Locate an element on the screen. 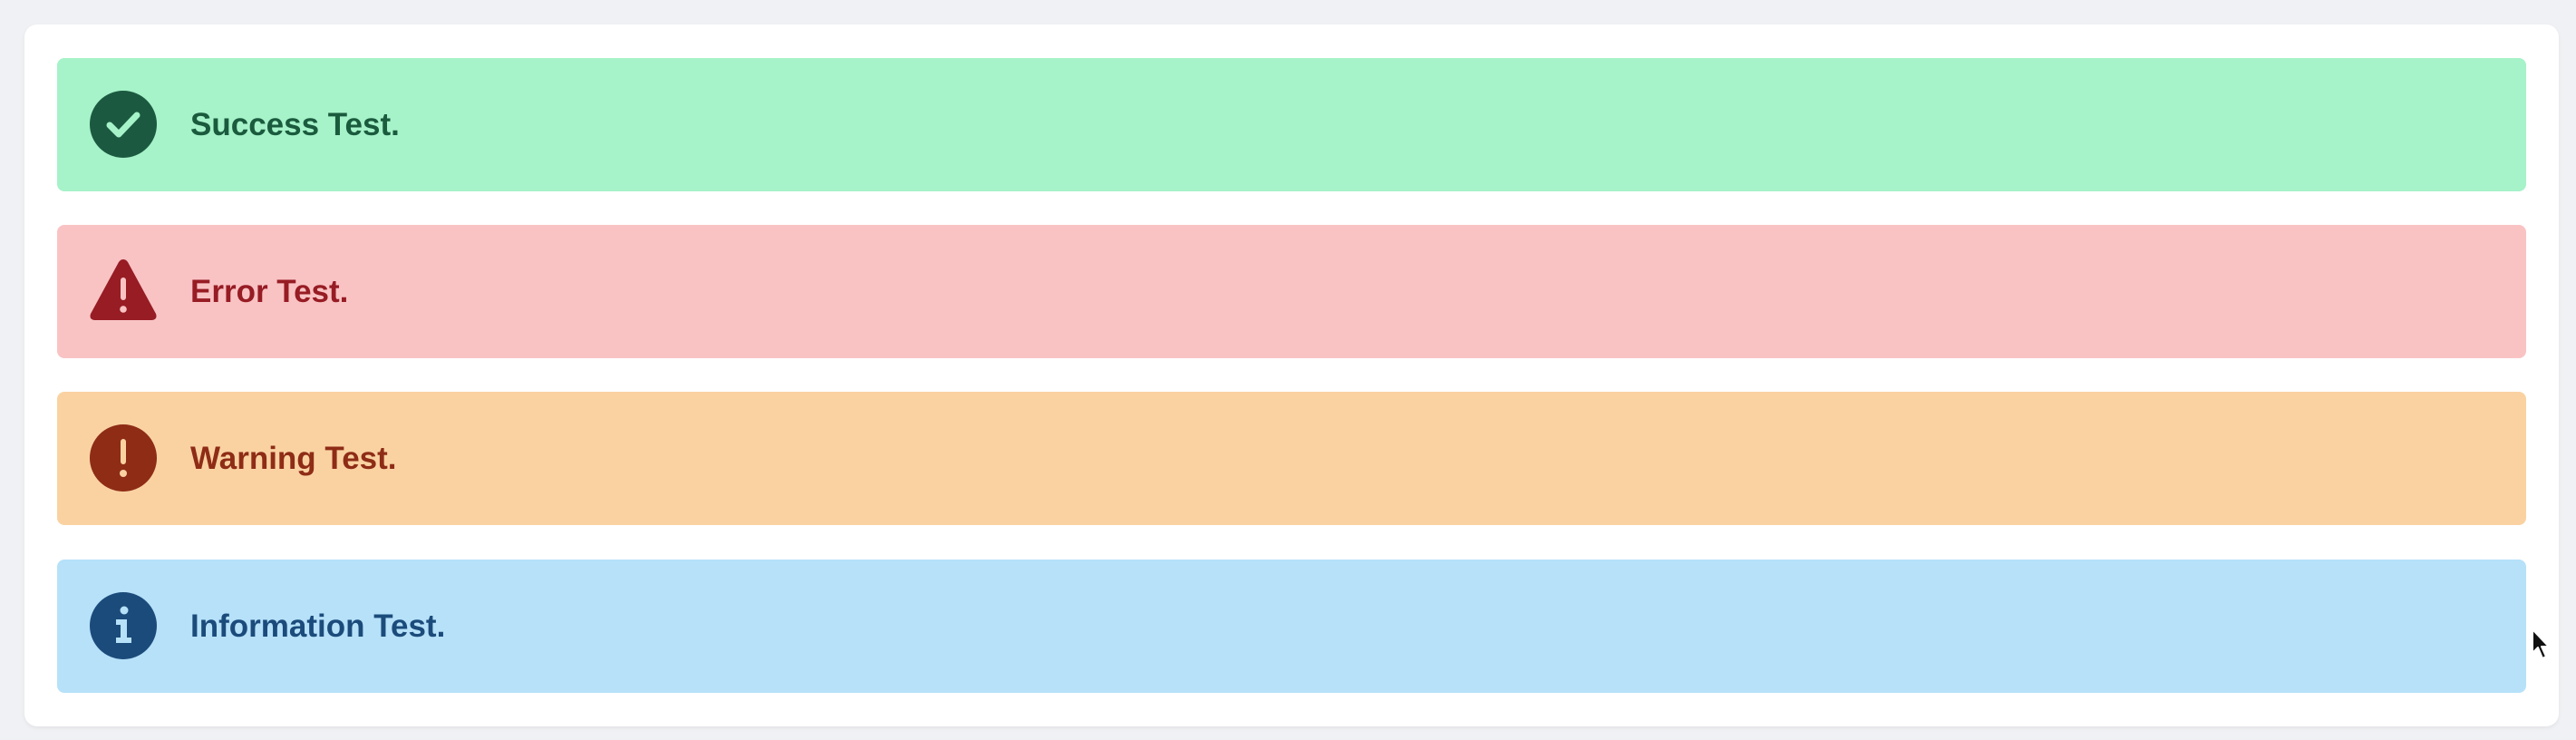 The width and height of the screenshot is (2576, 740). exclamation-circle-icon is located at coordinates (123, 458).